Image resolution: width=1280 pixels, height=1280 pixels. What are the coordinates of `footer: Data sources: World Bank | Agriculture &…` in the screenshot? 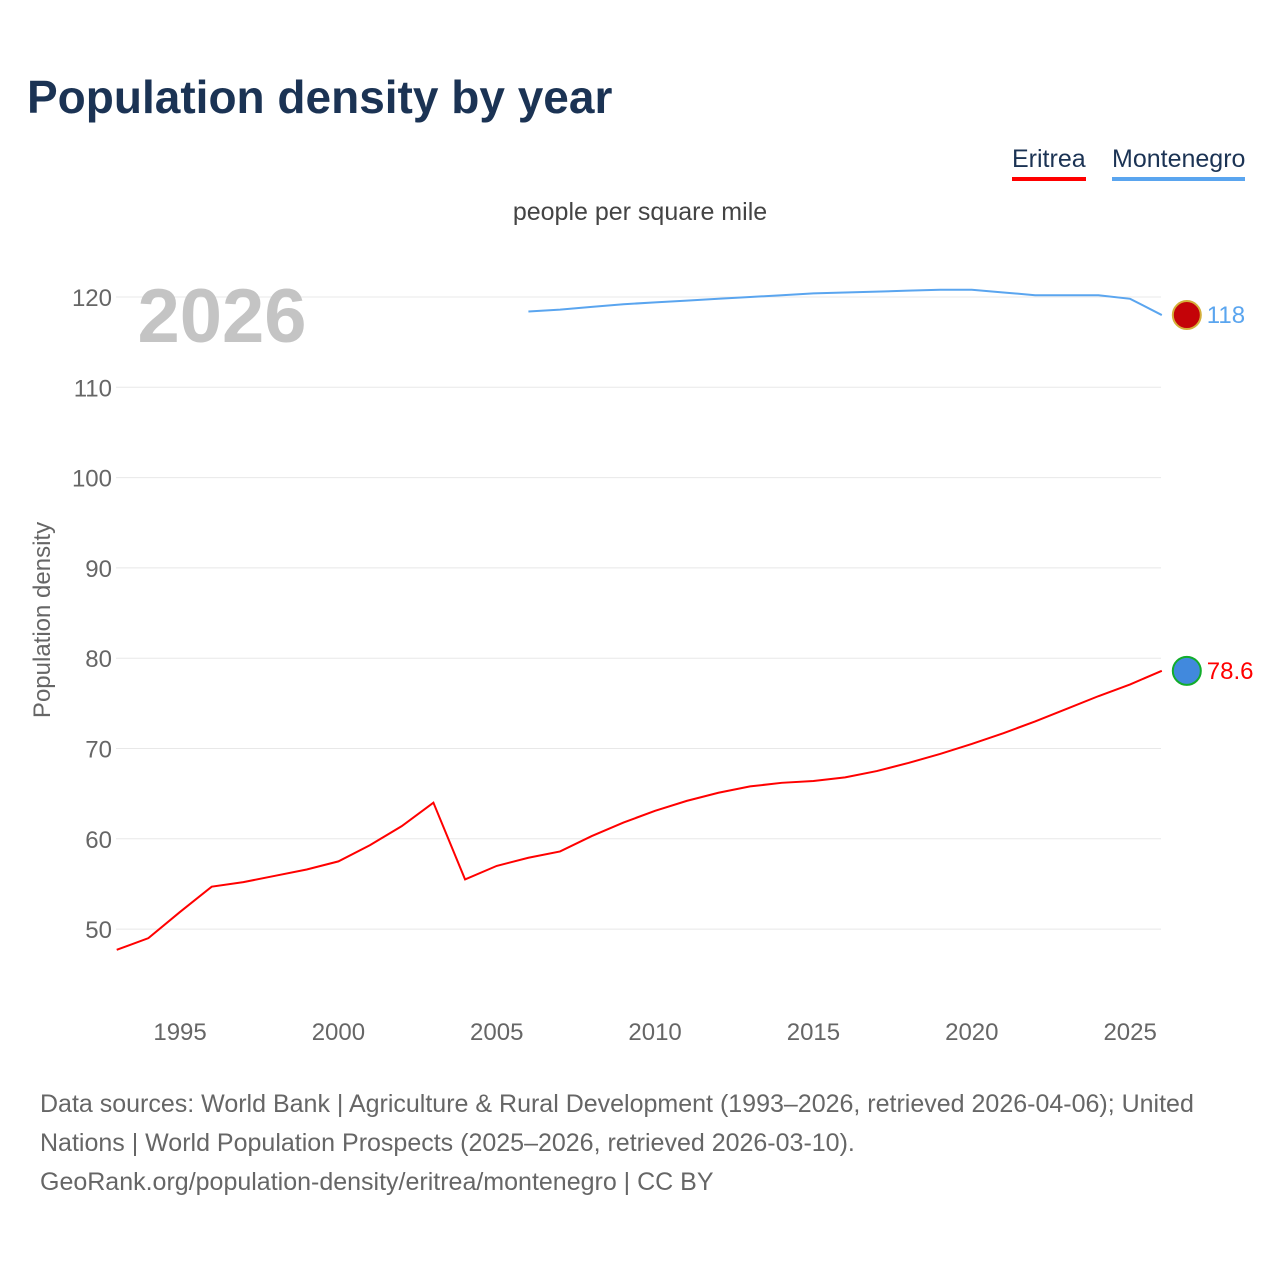 It's located at (645, 1143).